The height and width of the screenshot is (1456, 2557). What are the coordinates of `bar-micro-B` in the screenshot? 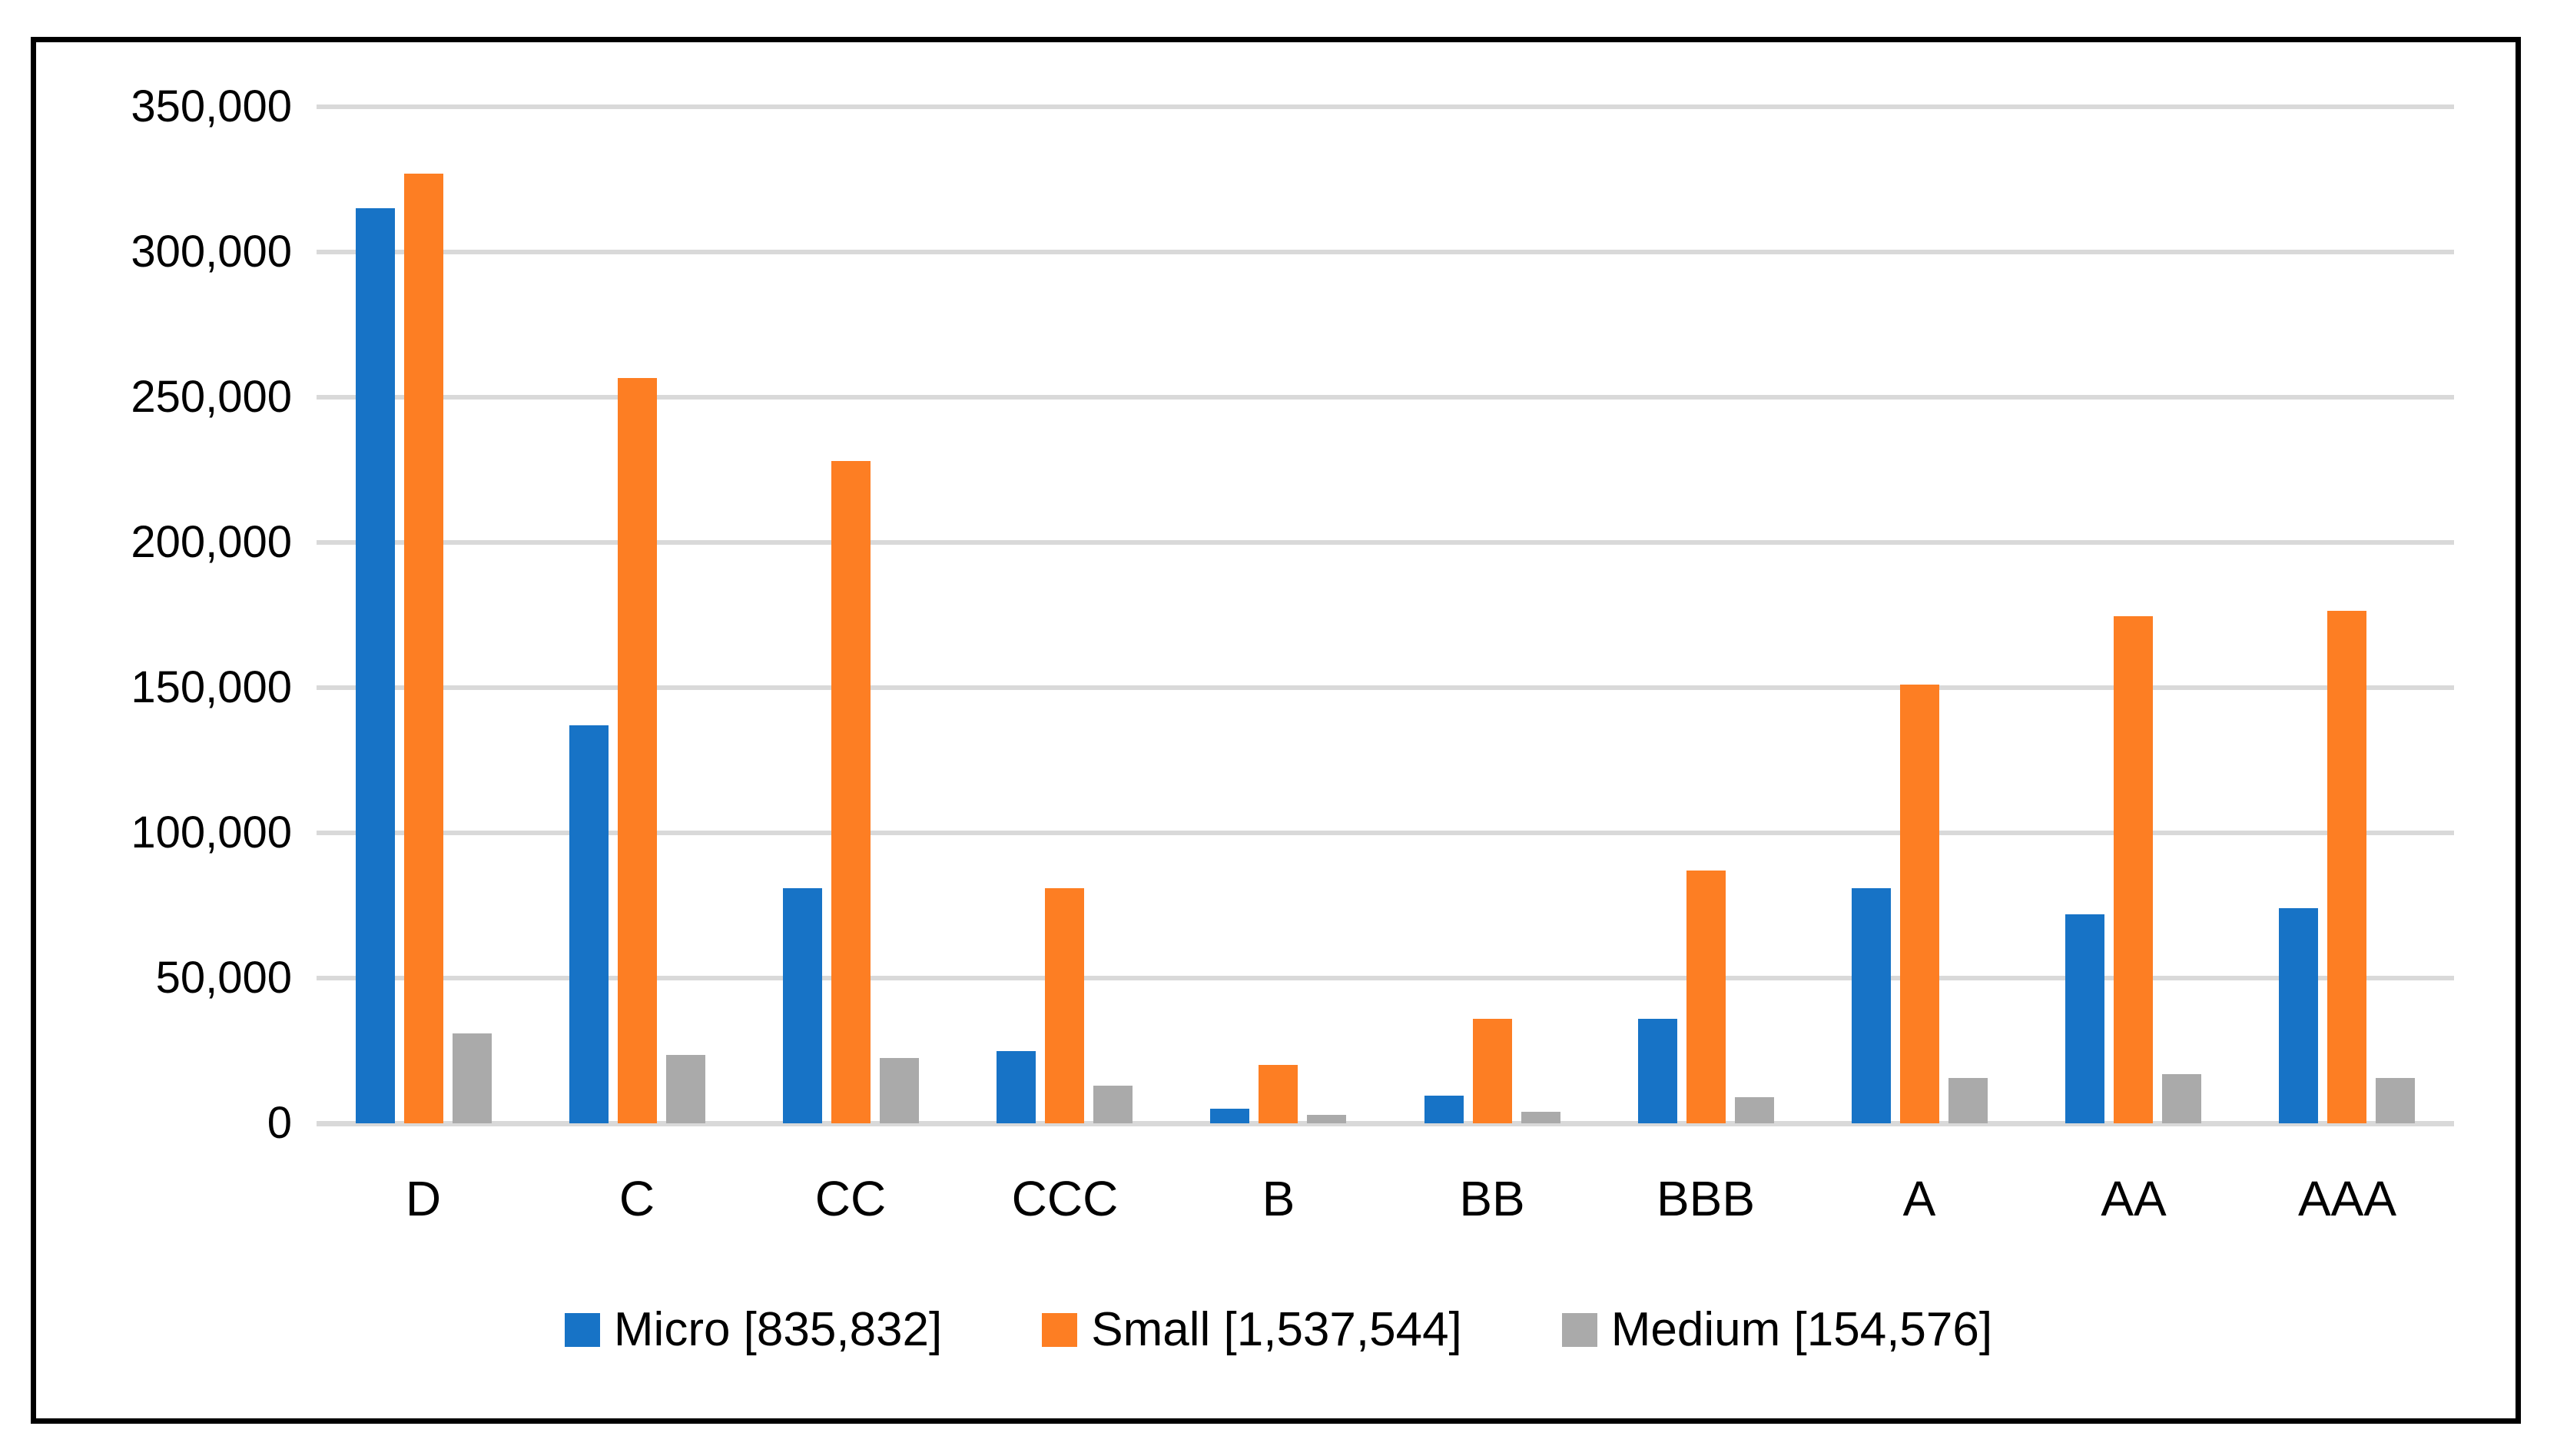 It's located at (1229, 1116).